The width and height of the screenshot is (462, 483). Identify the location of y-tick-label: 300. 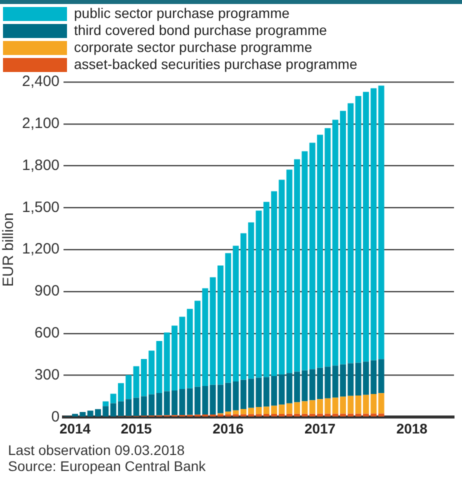
(47, 375).